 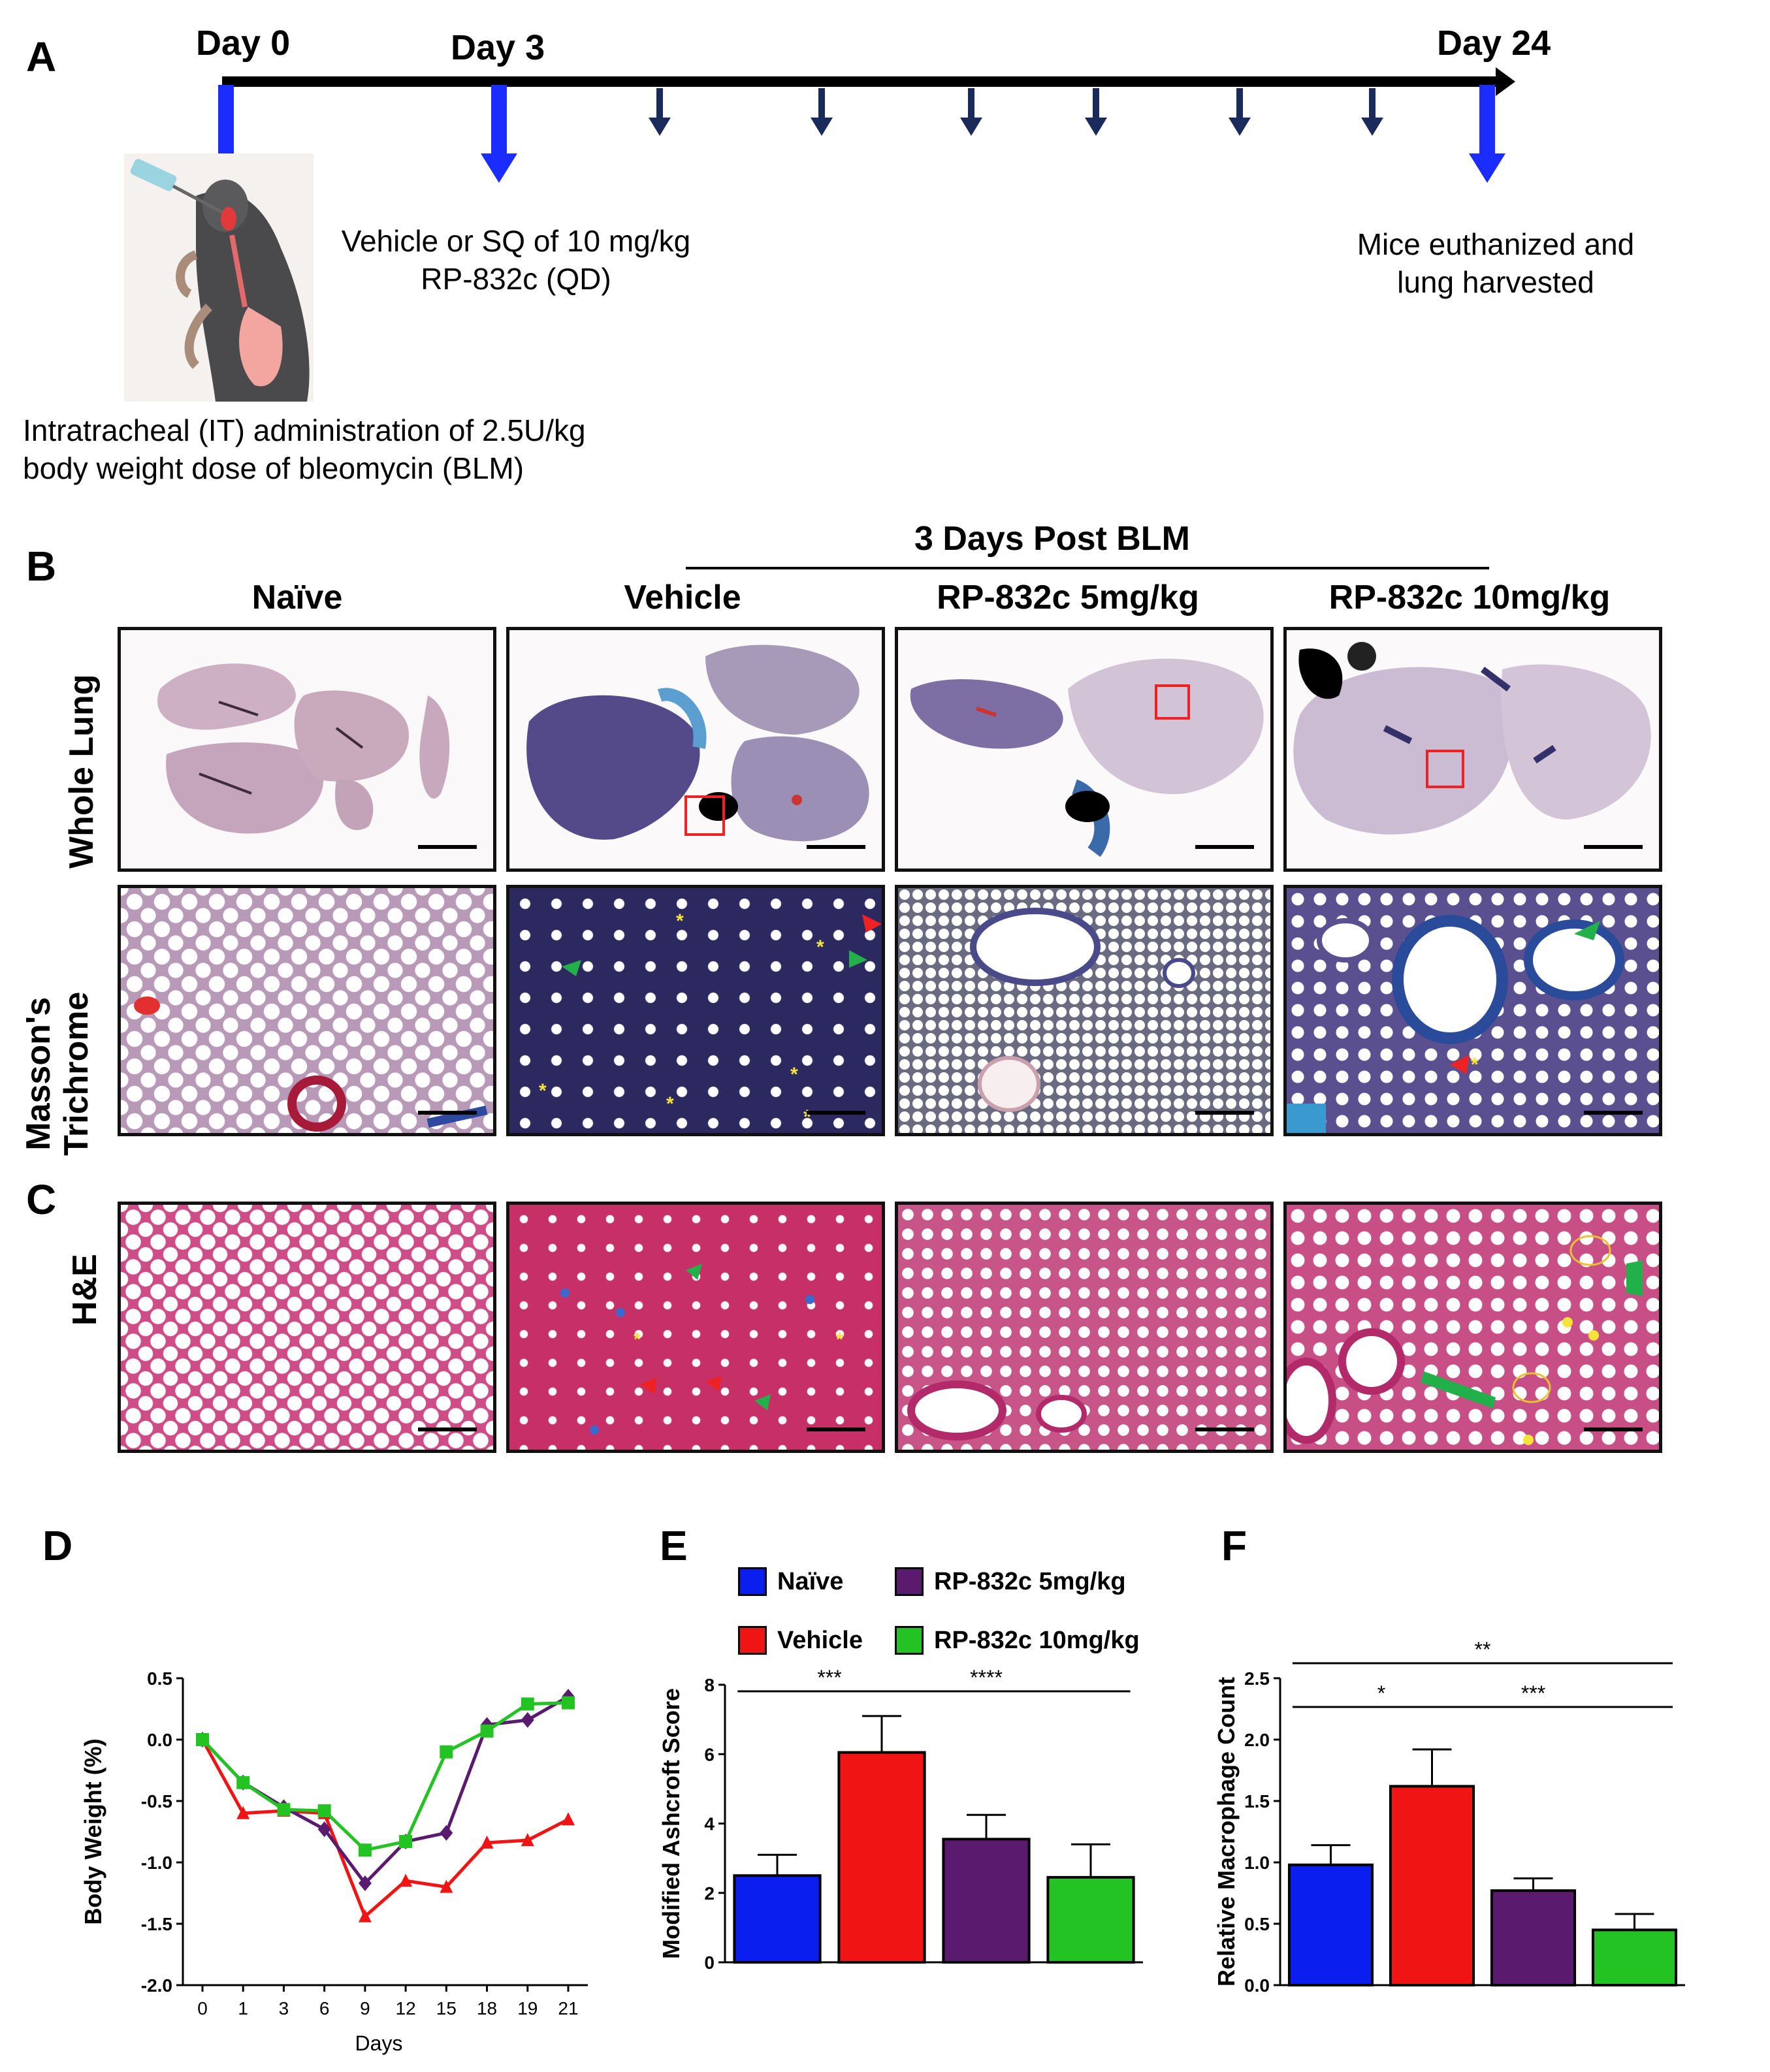 What do you see at coordinates (406, 2008) in the screenshot?
I see `x-tick-label: 12` at bounding box center [406, 2008].